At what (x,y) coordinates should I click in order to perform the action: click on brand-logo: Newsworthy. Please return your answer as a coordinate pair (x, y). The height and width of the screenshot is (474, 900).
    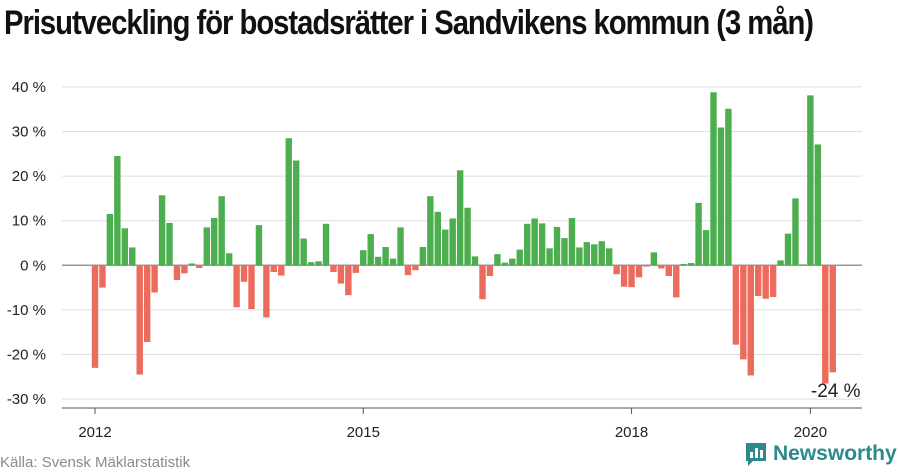
    Looking at the image, I should click on (820, 454).